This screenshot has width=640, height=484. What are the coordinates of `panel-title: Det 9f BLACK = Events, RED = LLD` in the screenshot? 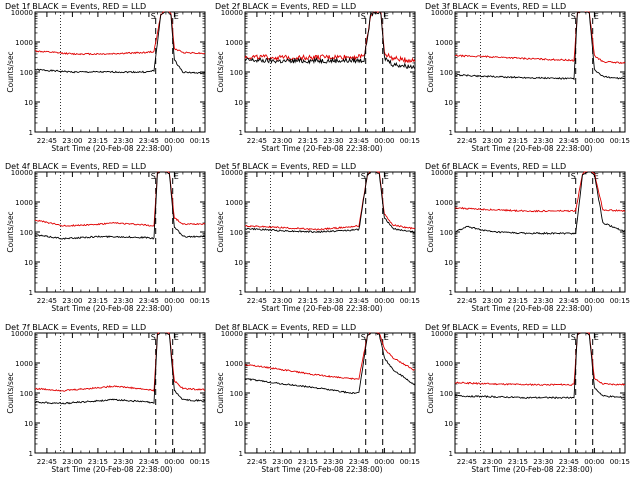 It's located at (495, 327).